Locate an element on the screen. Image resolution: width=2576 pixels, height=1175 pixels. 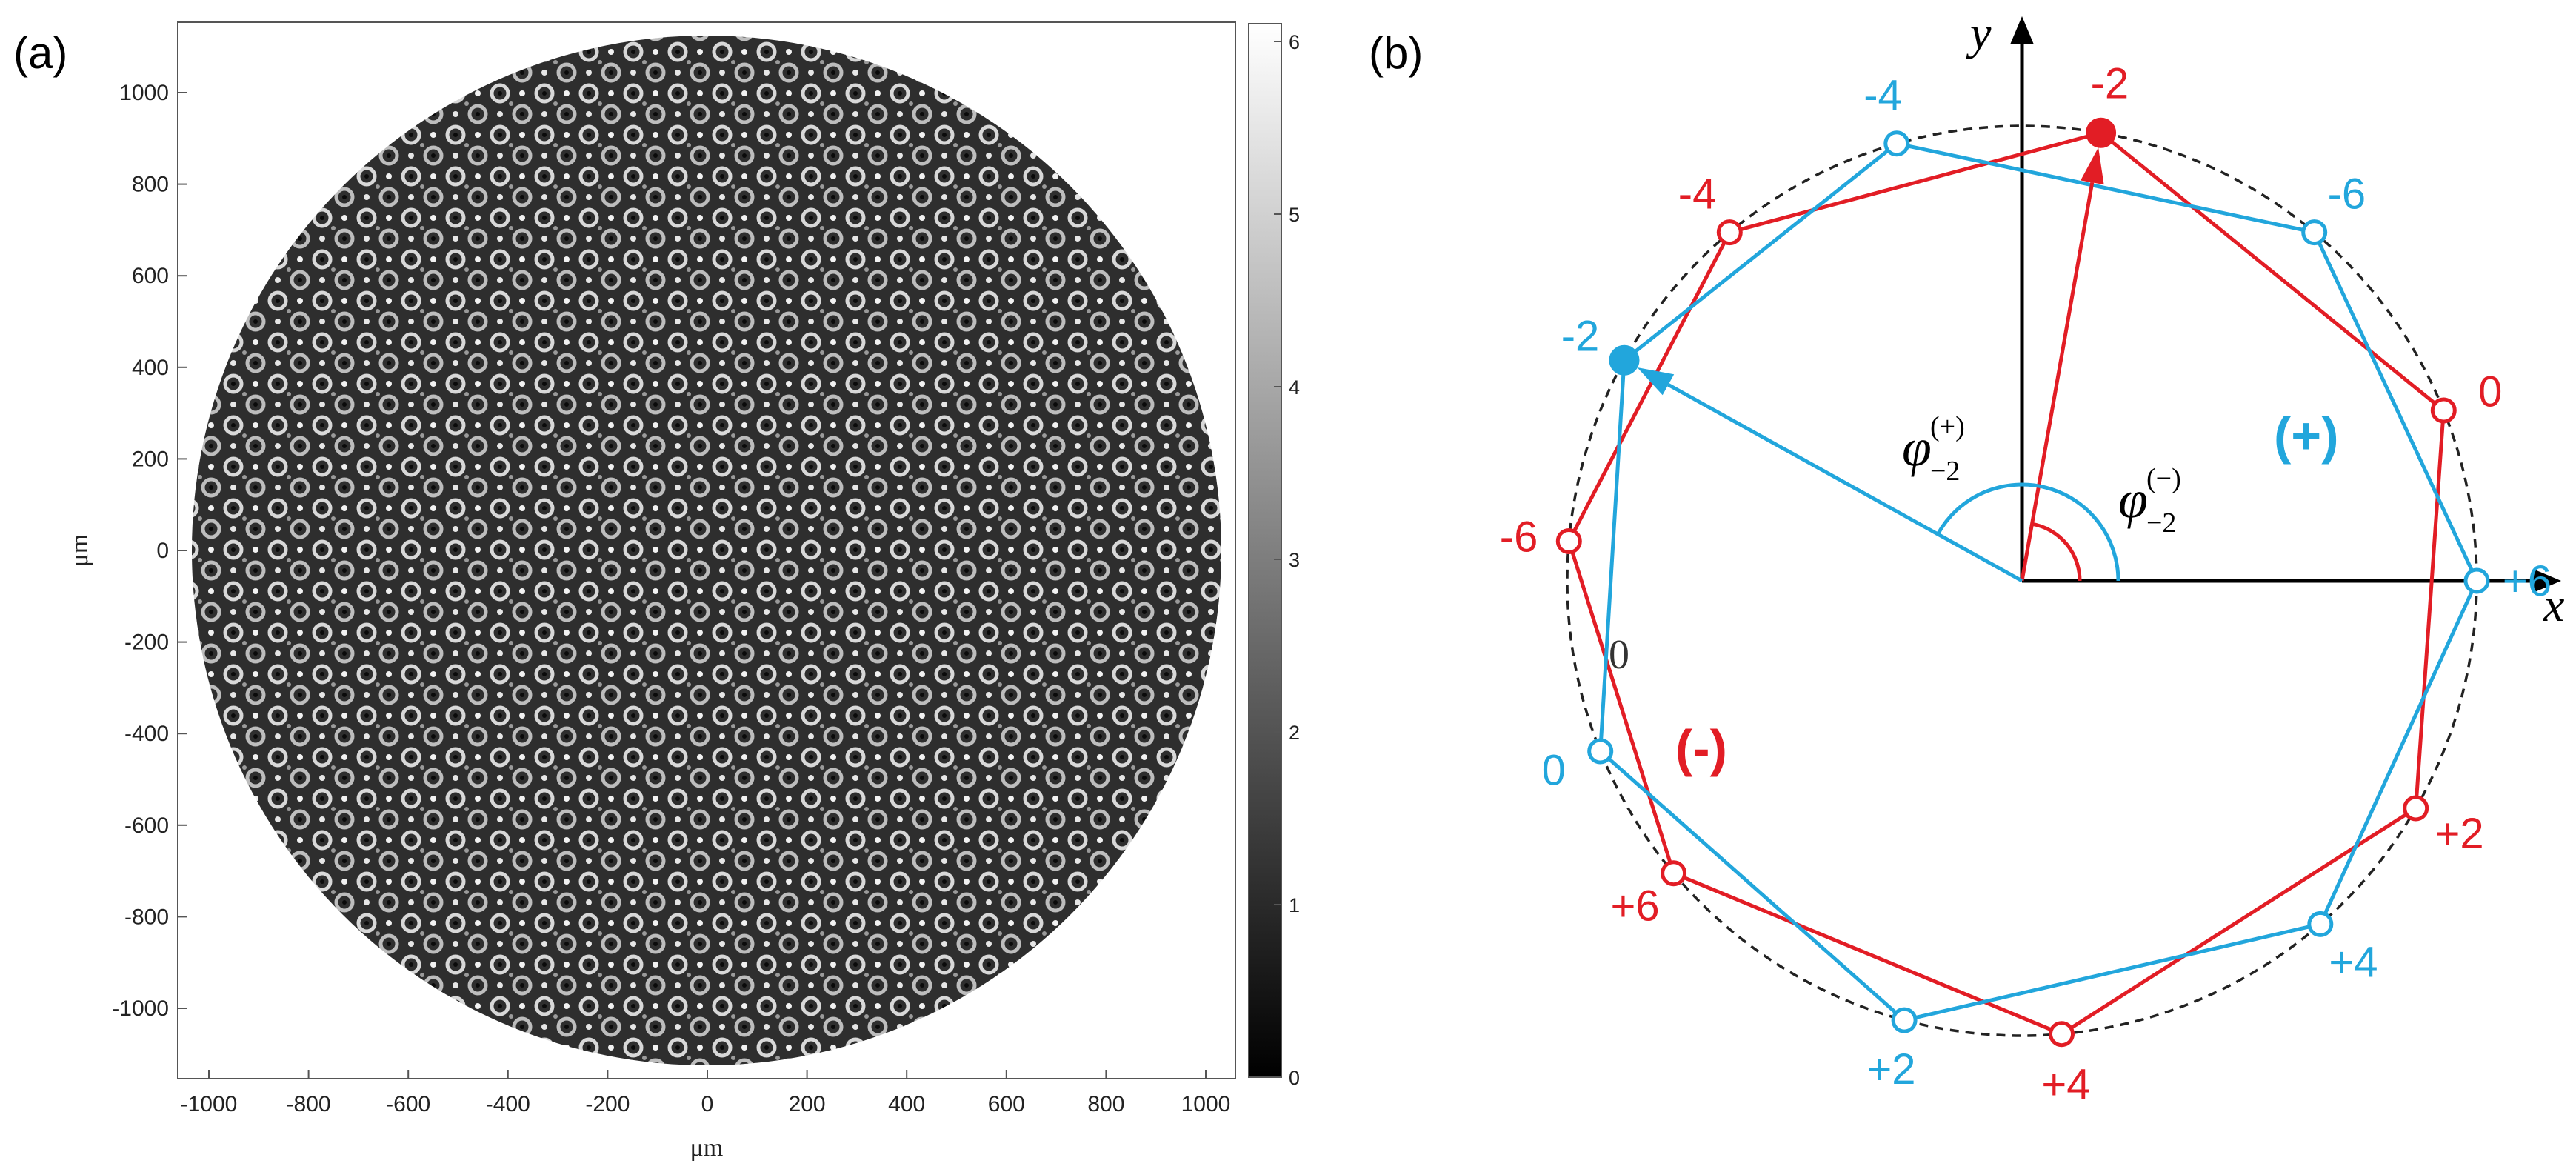
panel-a-label: (a) is located at coordinates (40, 53).